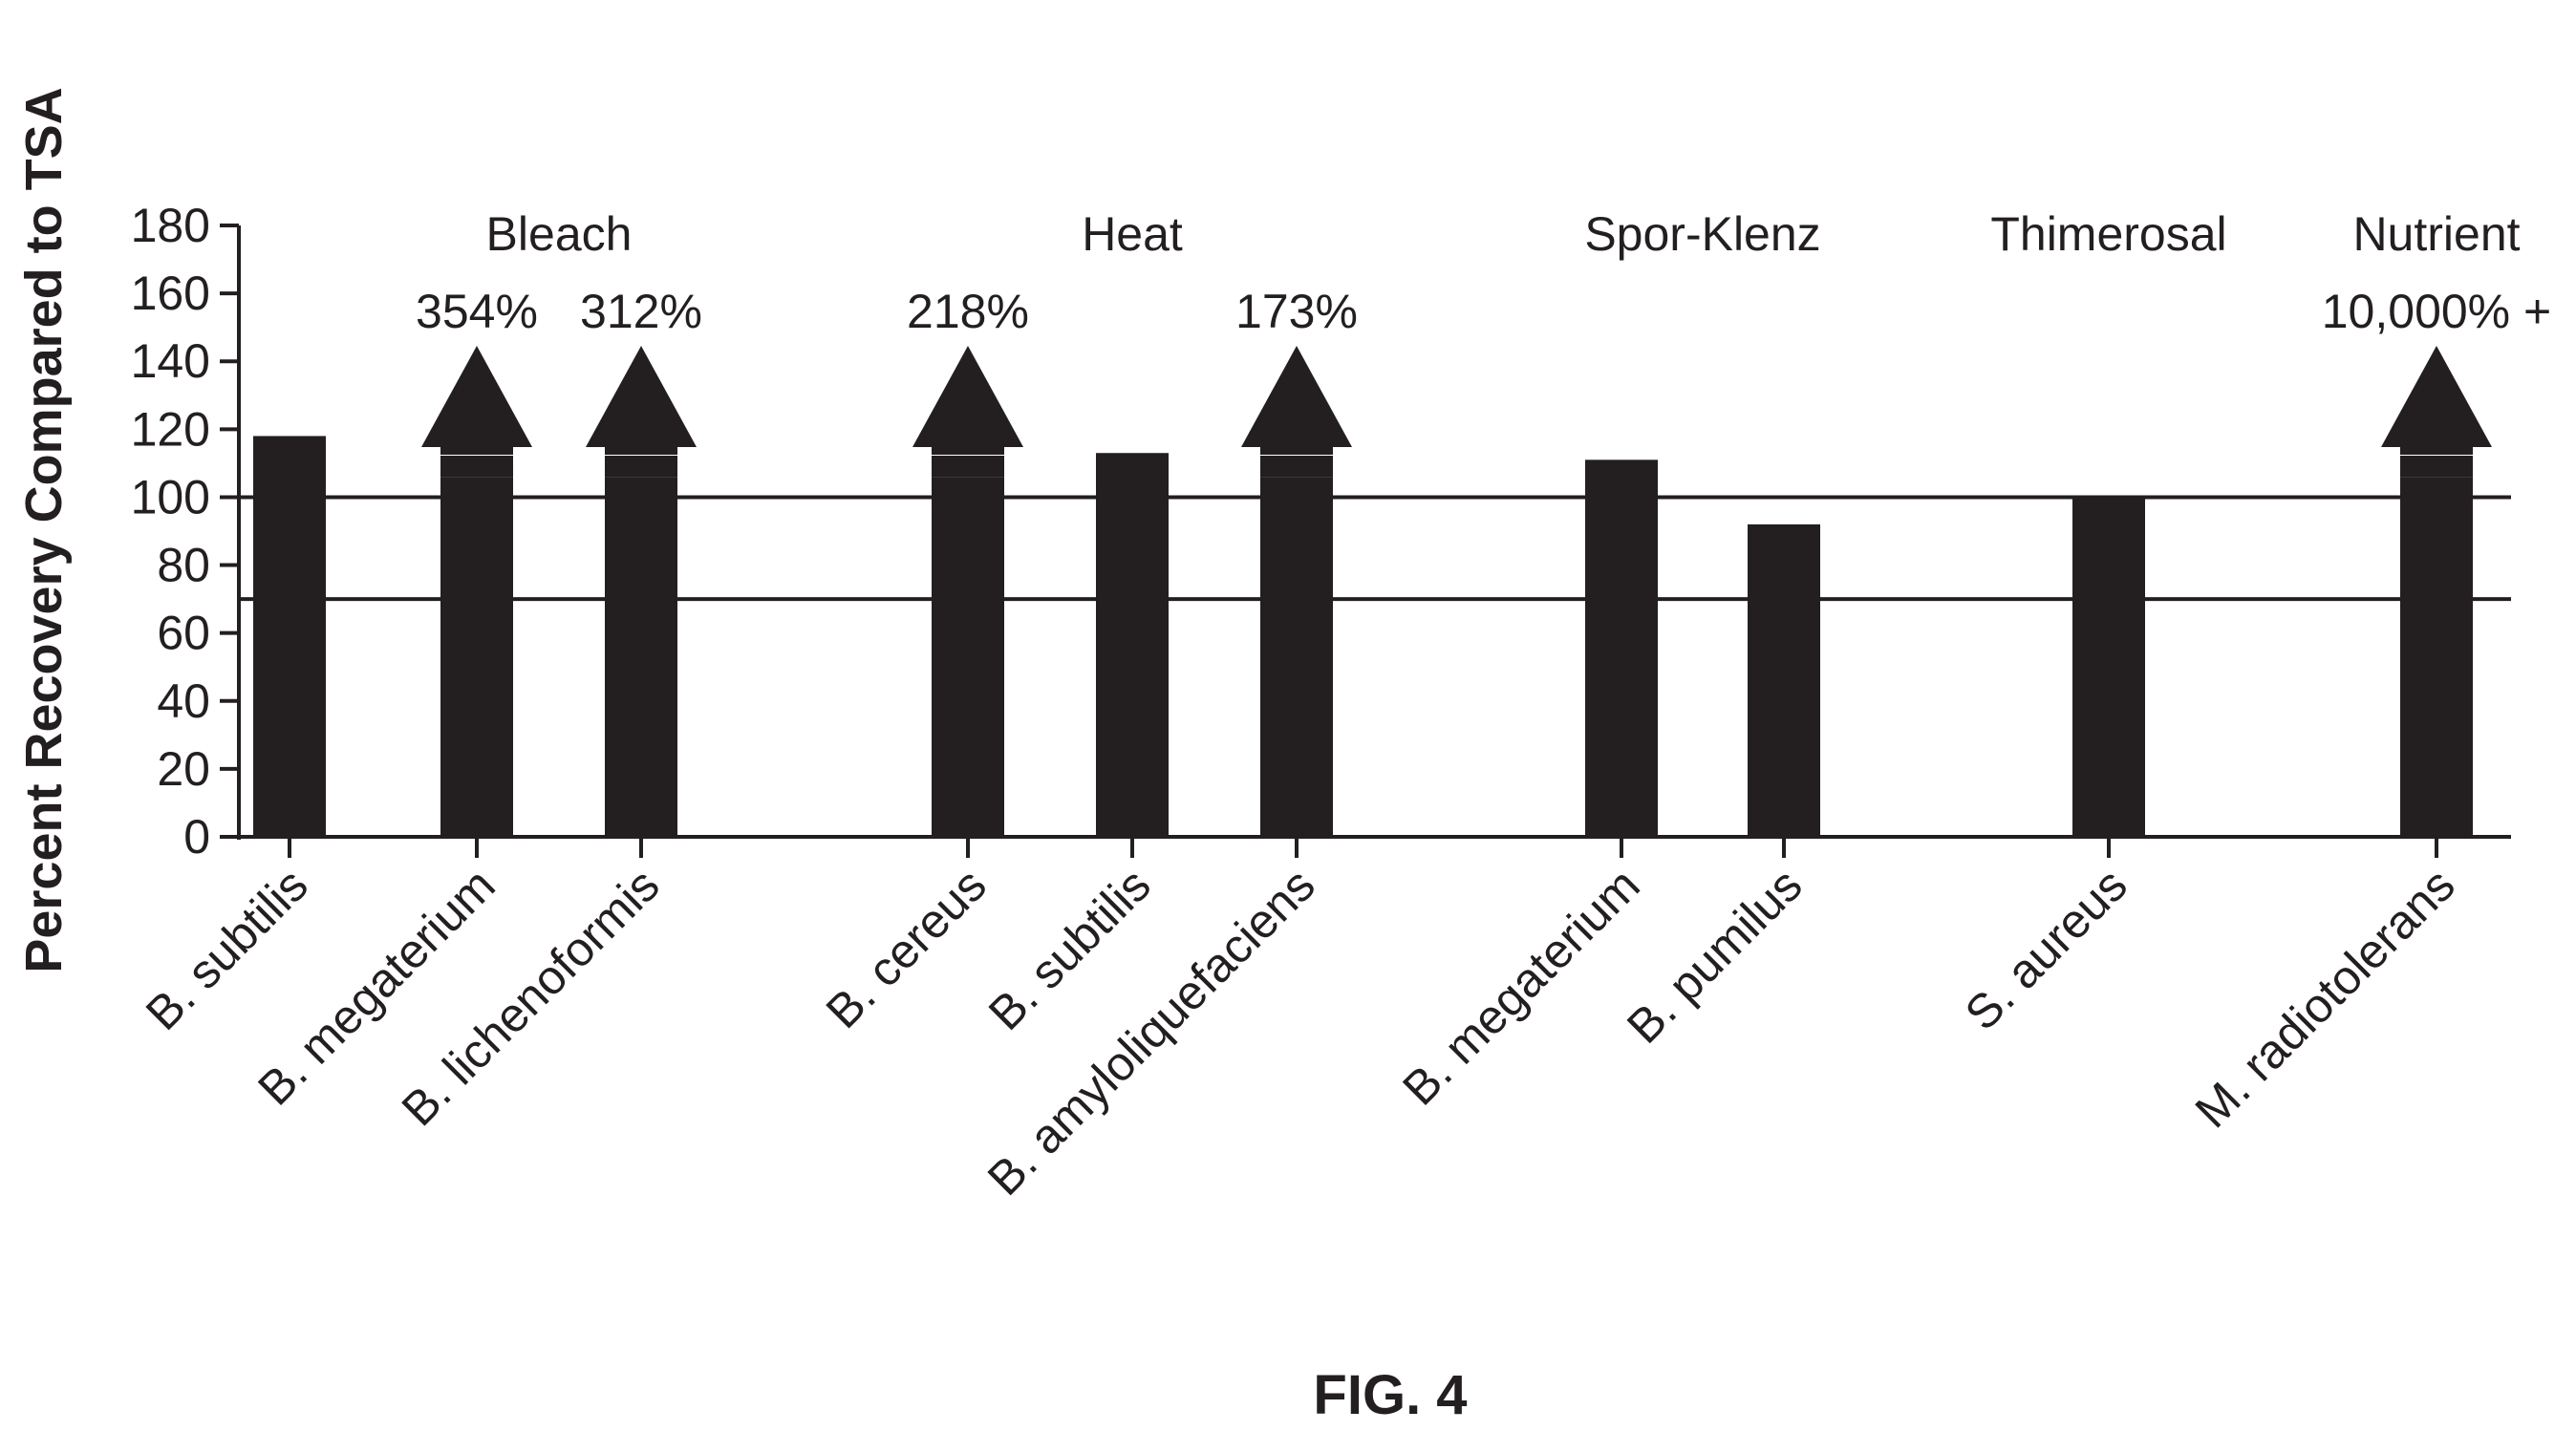 This screenshot has width=2576, height=1431. Describe the element at coordinates (1296, 311) in the screenshot. I see `value-label-5: 173%` at that location.